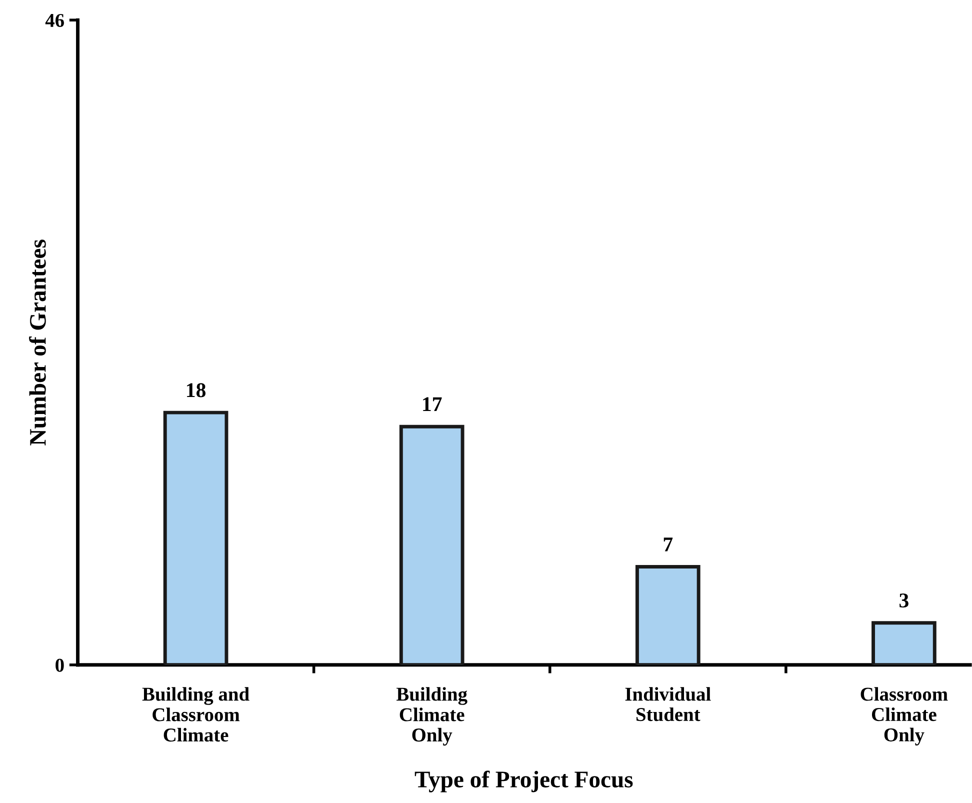  What do you see at coordinates (432, 716) in the screenshot?
I see `x-tick-label: Building Climate Only` at bounding box center [432, 716].